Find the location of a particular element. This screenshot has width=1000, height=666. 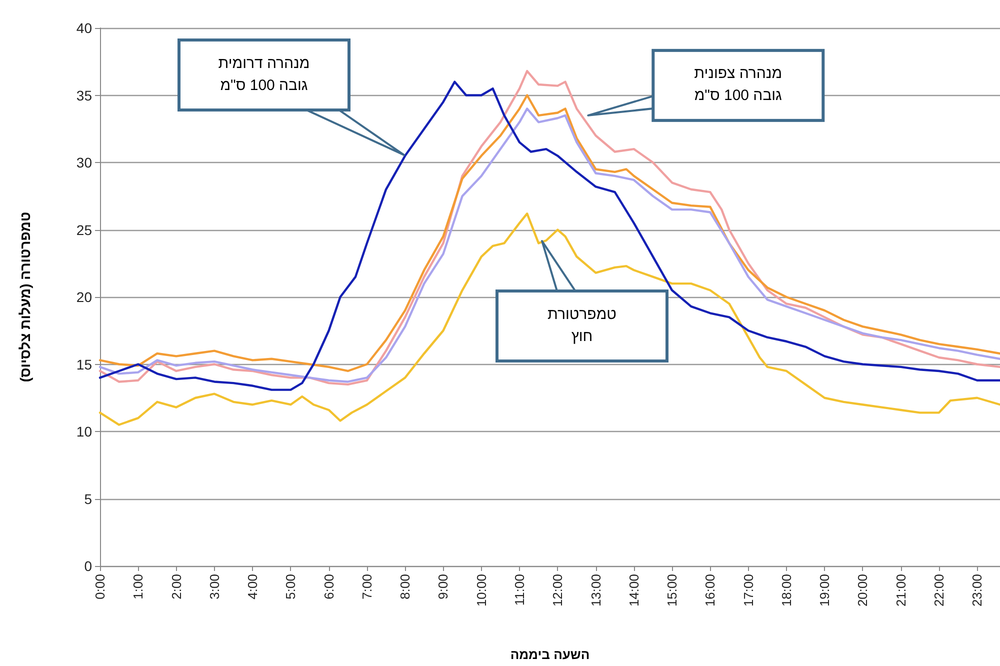

x-tick-label: 15:00 is located at coordinates (672, 590).